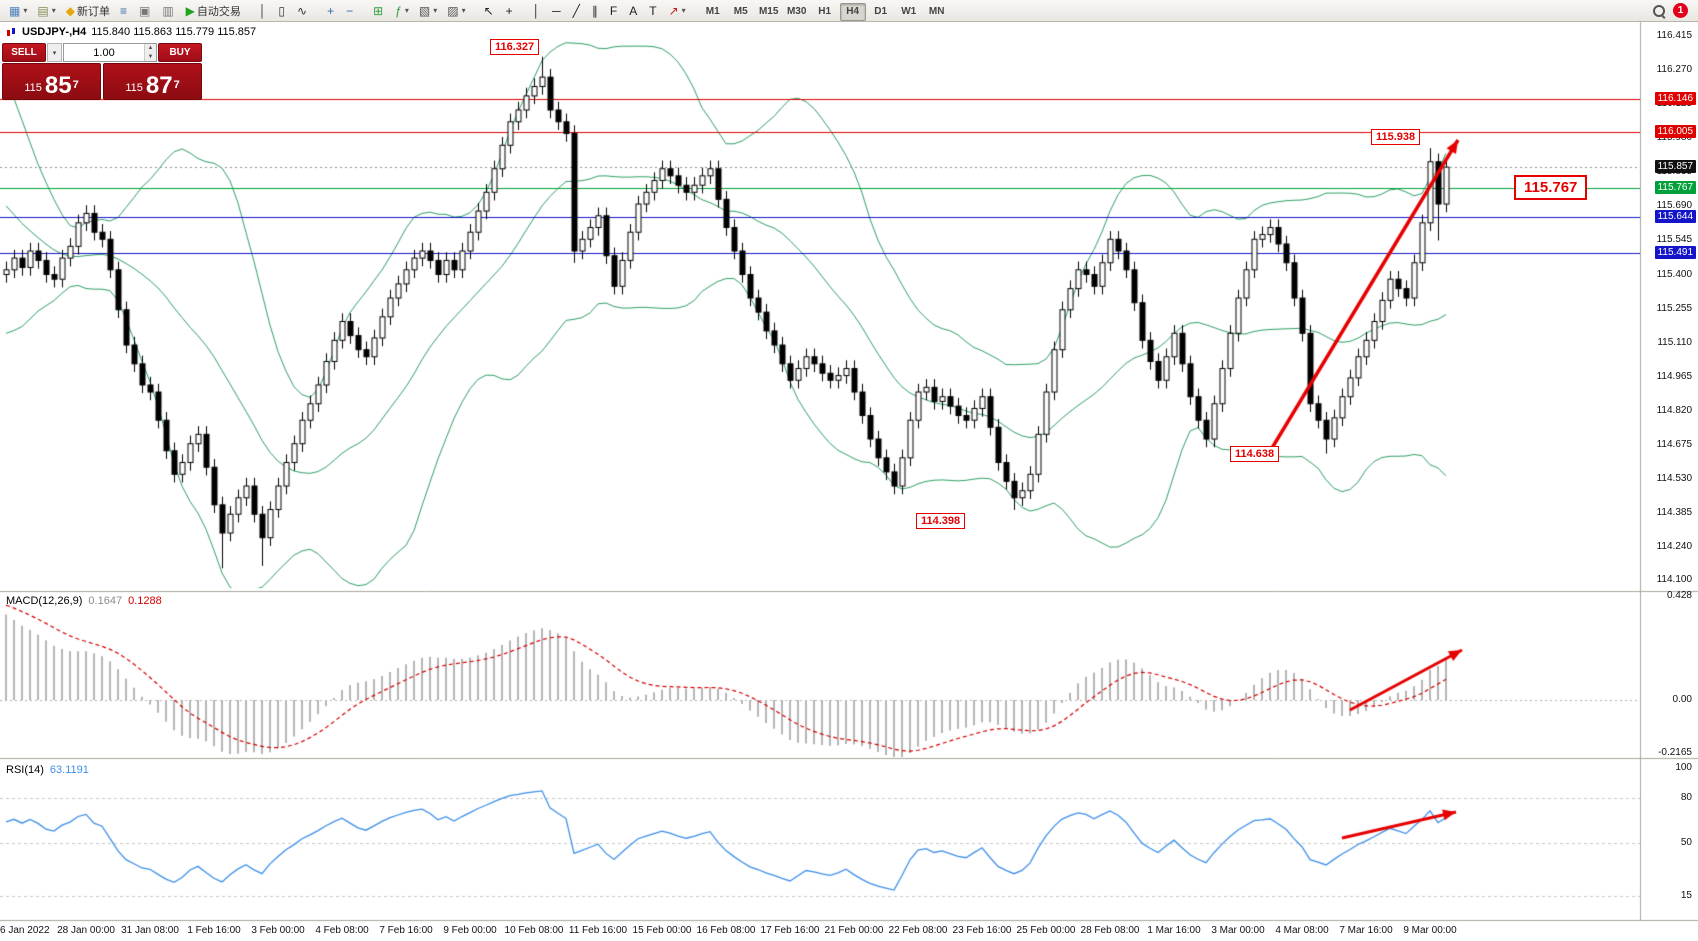  What do you see at coordinates (614, 11) in the screenshot?
I see `fibonacci-icon: F` at bounding box center [614, 11].